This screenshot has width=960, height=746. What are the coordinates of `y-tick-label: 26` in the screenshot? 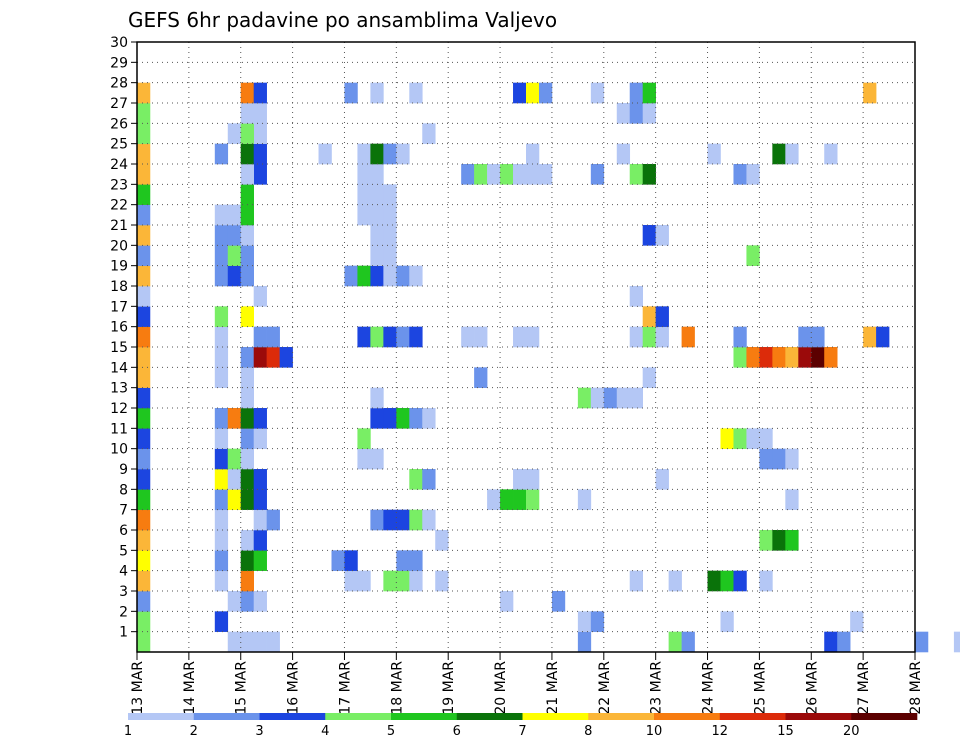 It's located at (119, 124).